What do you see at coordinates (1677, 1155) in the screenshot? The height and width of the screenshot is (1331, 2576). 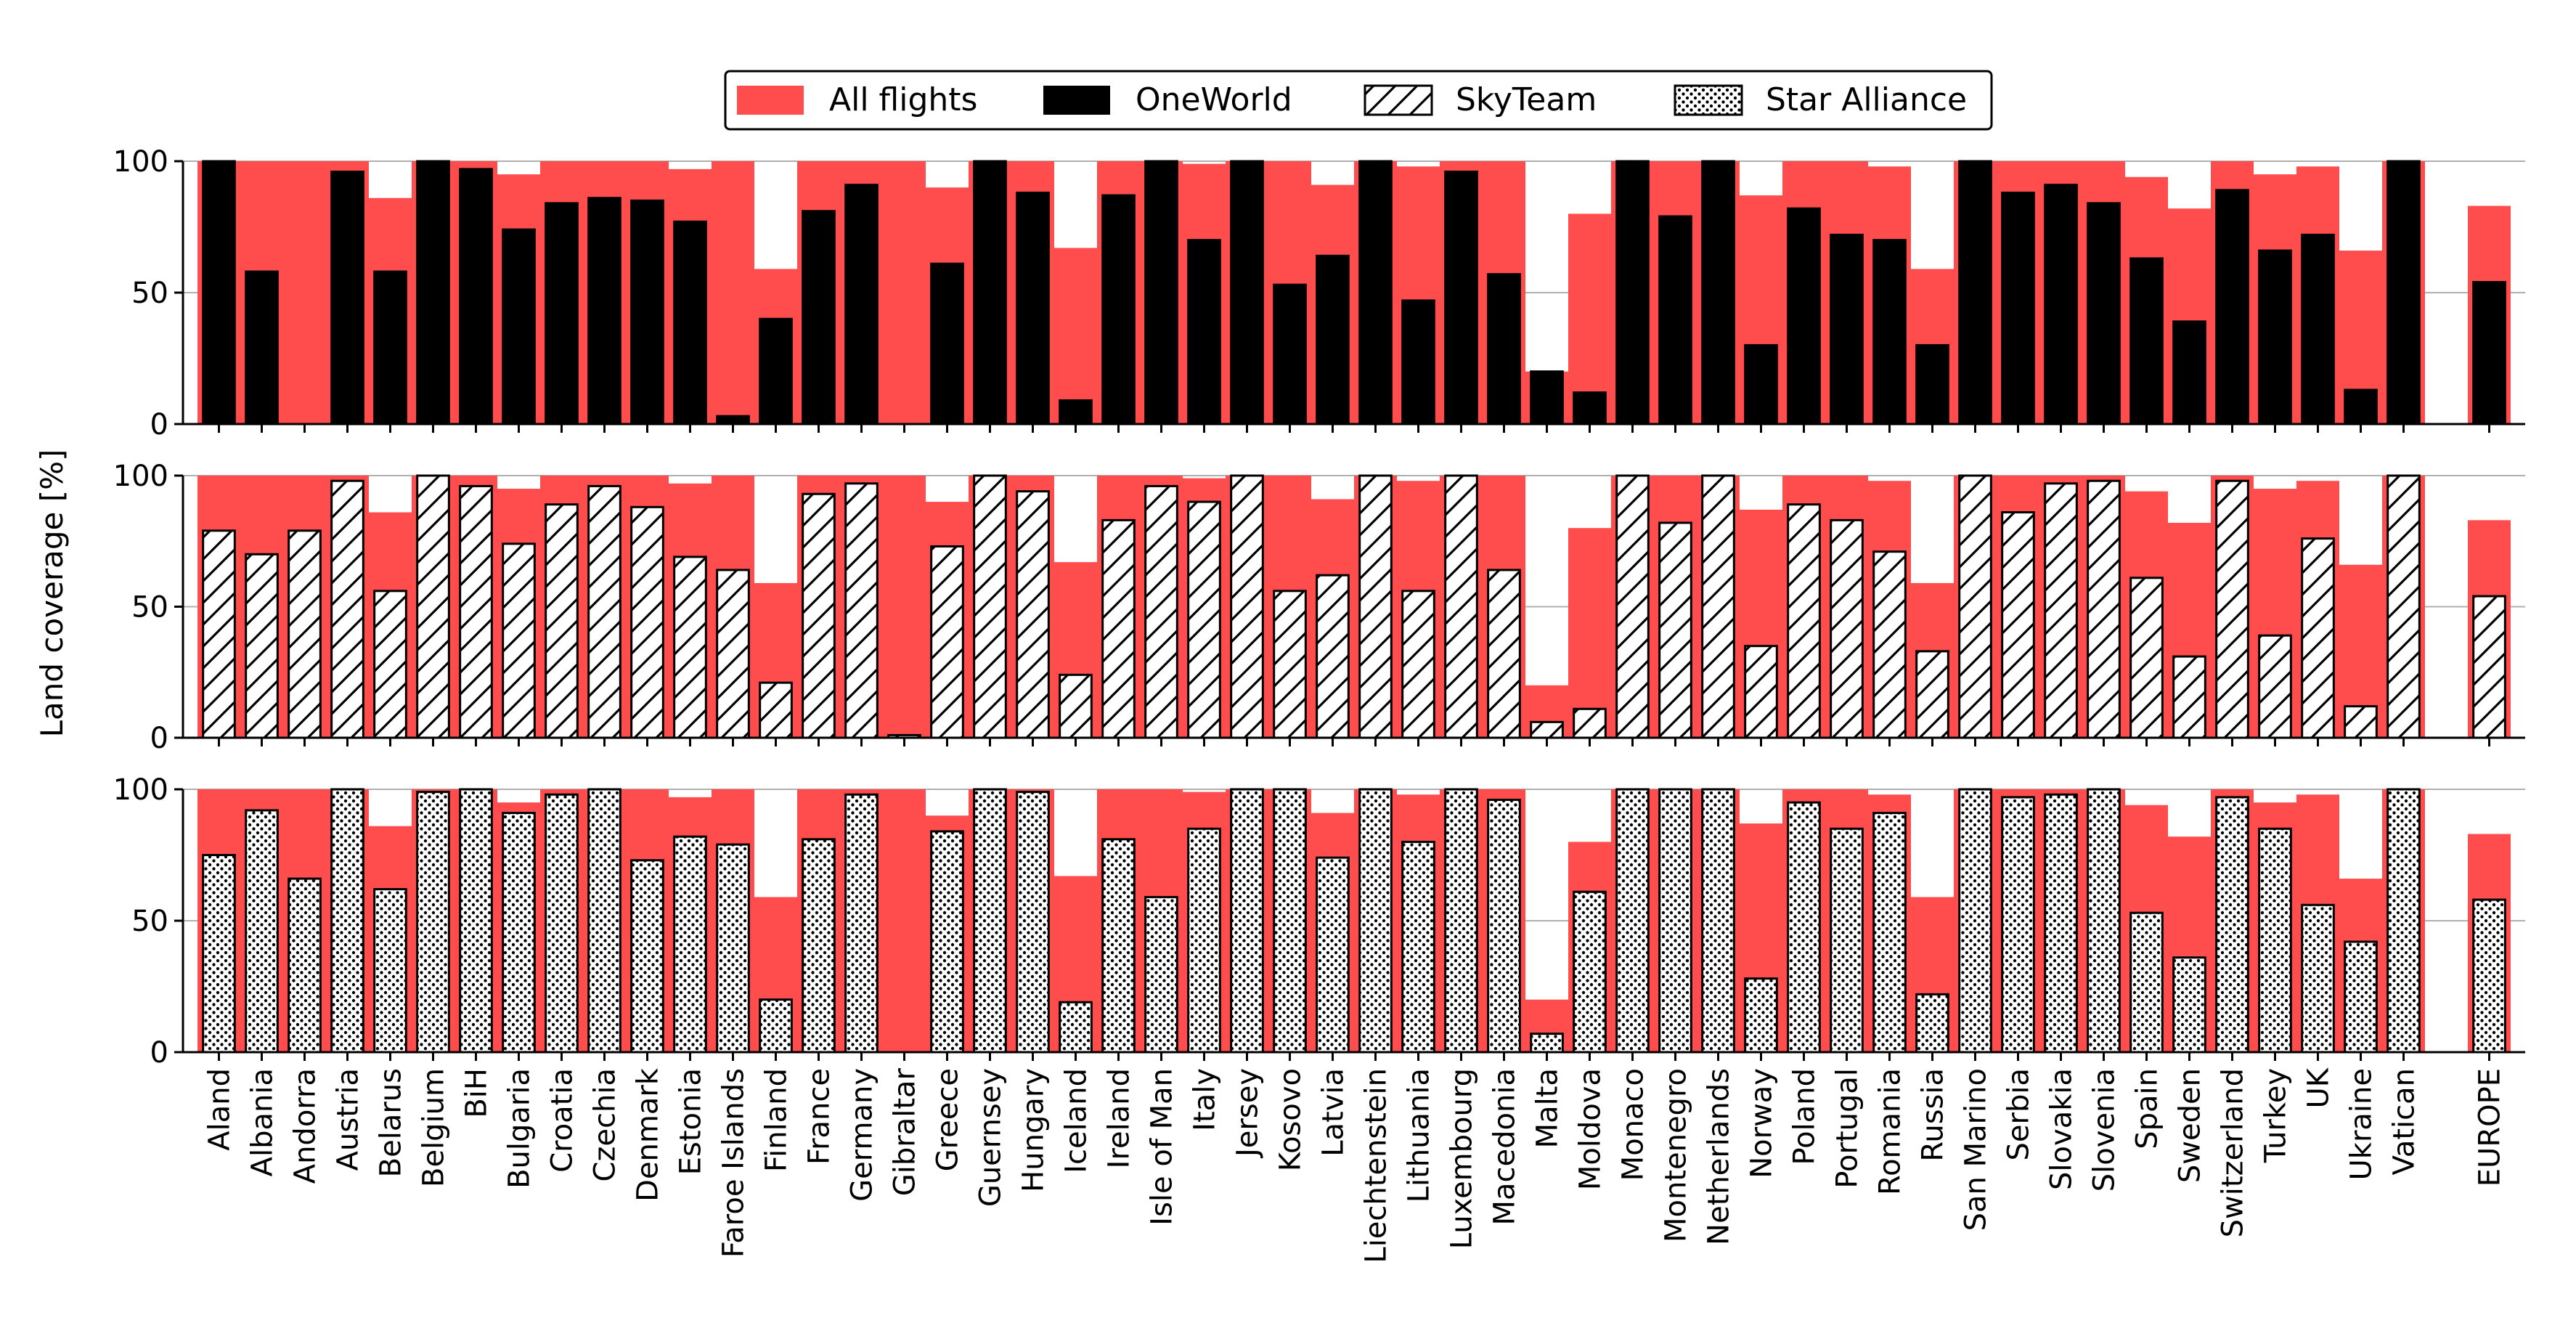 I see `x-tick-label: Montenegro` at bounding box center [1677, 1155].